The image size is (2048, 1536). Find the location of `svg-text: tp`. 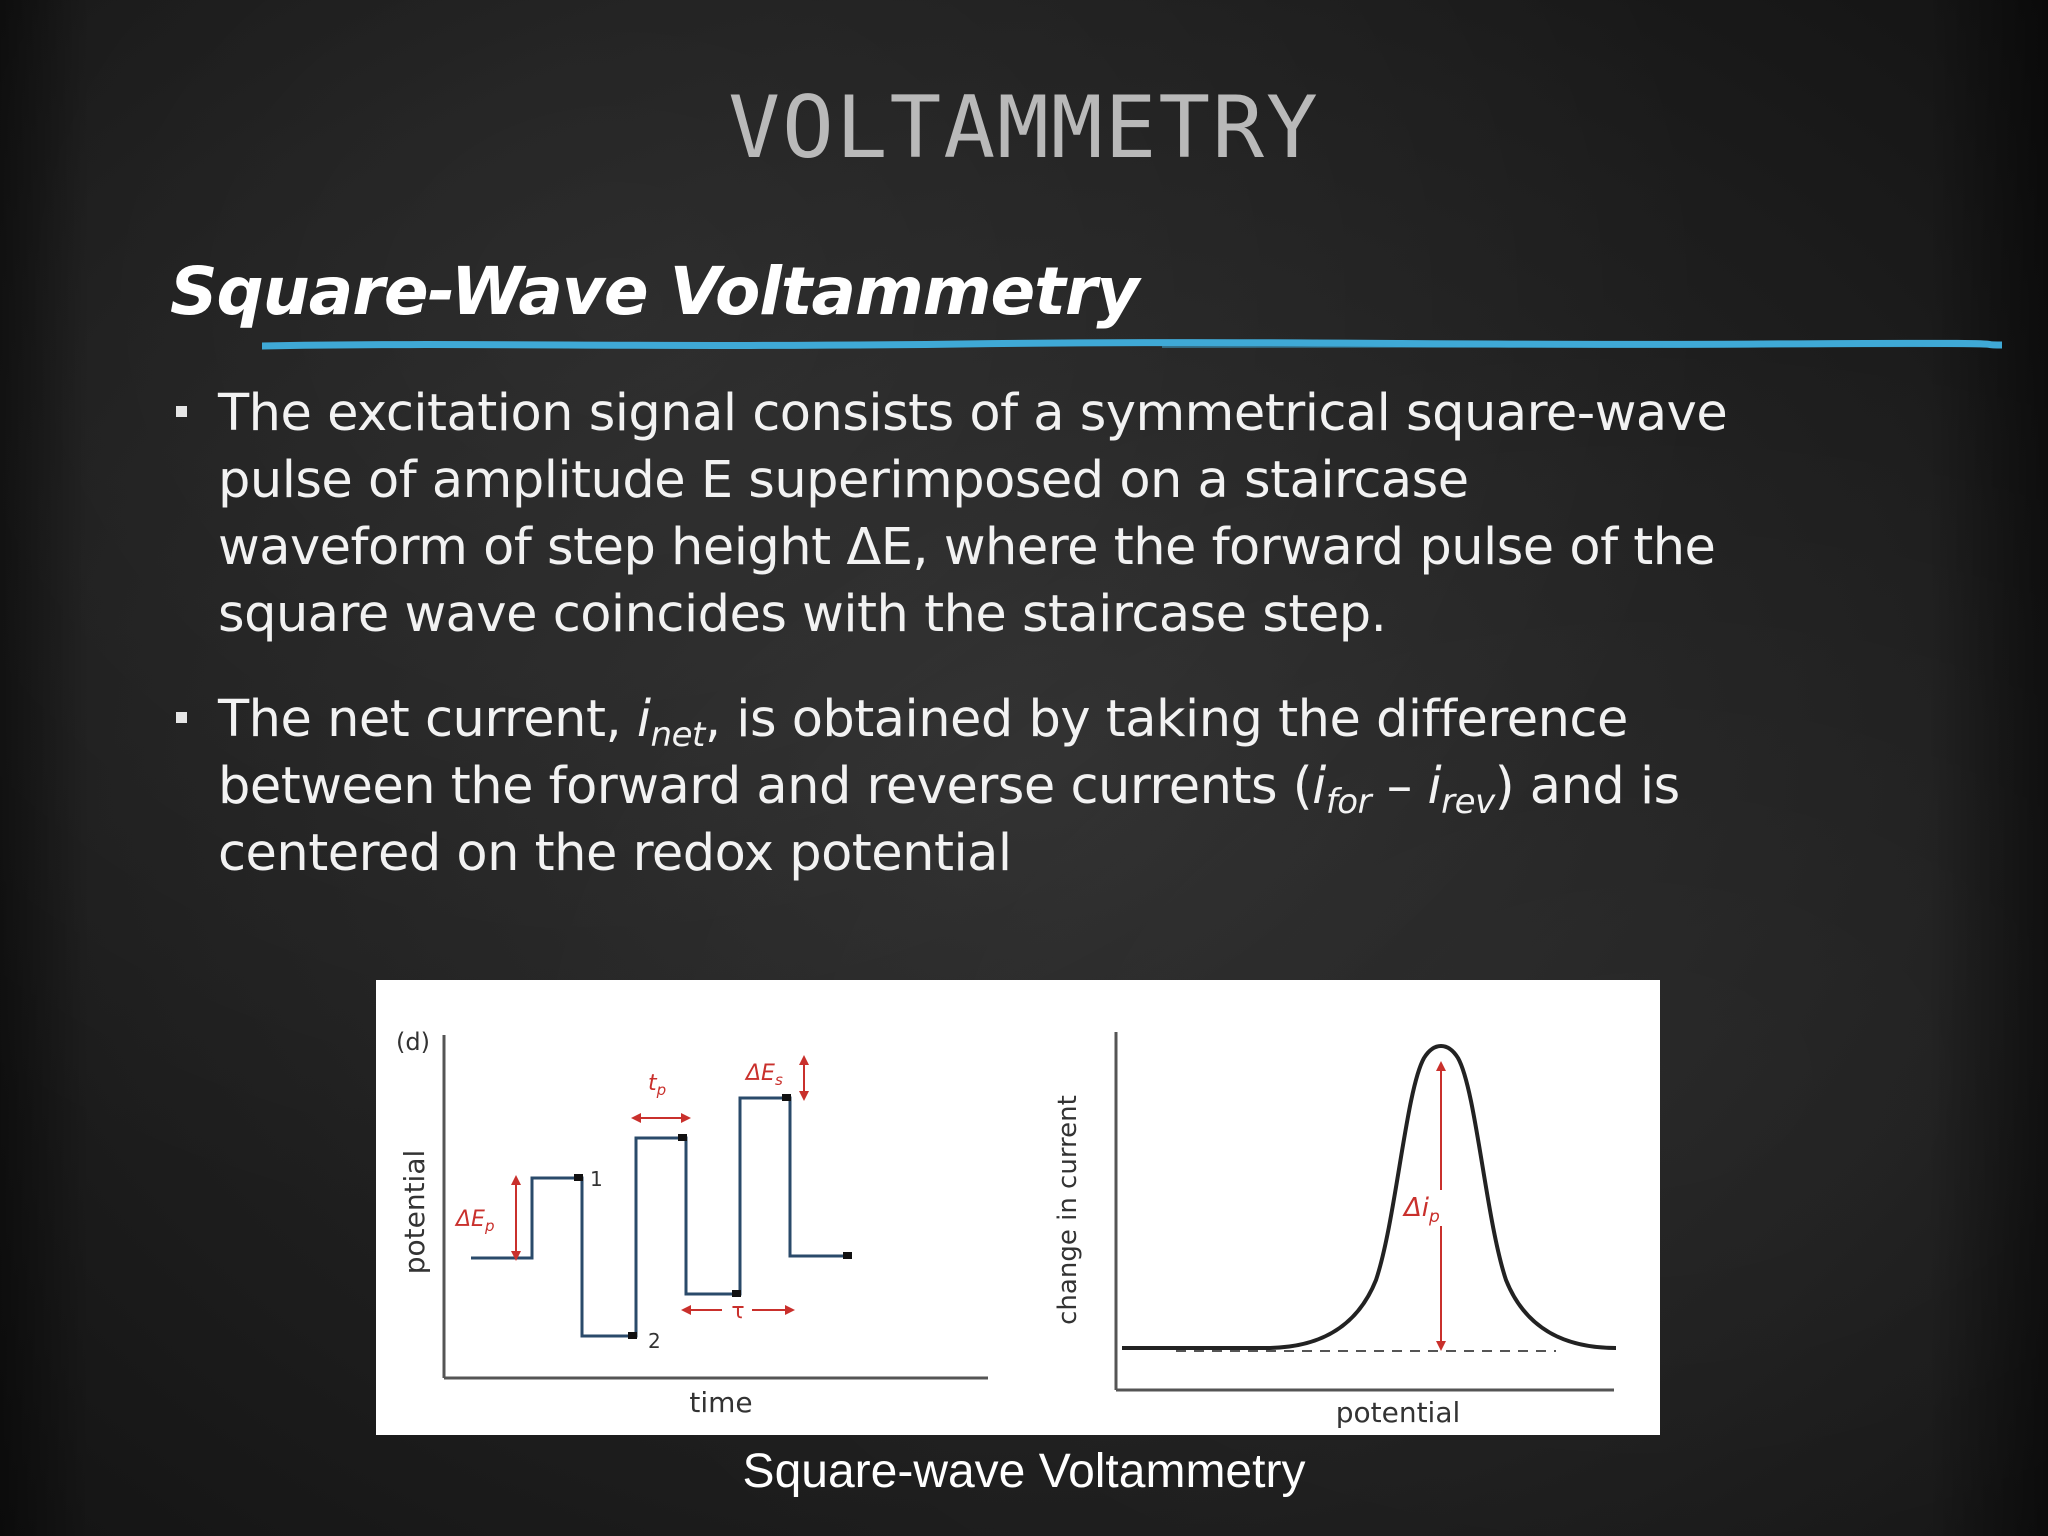

svg-text: tp is located at coordinates (657, 1085).